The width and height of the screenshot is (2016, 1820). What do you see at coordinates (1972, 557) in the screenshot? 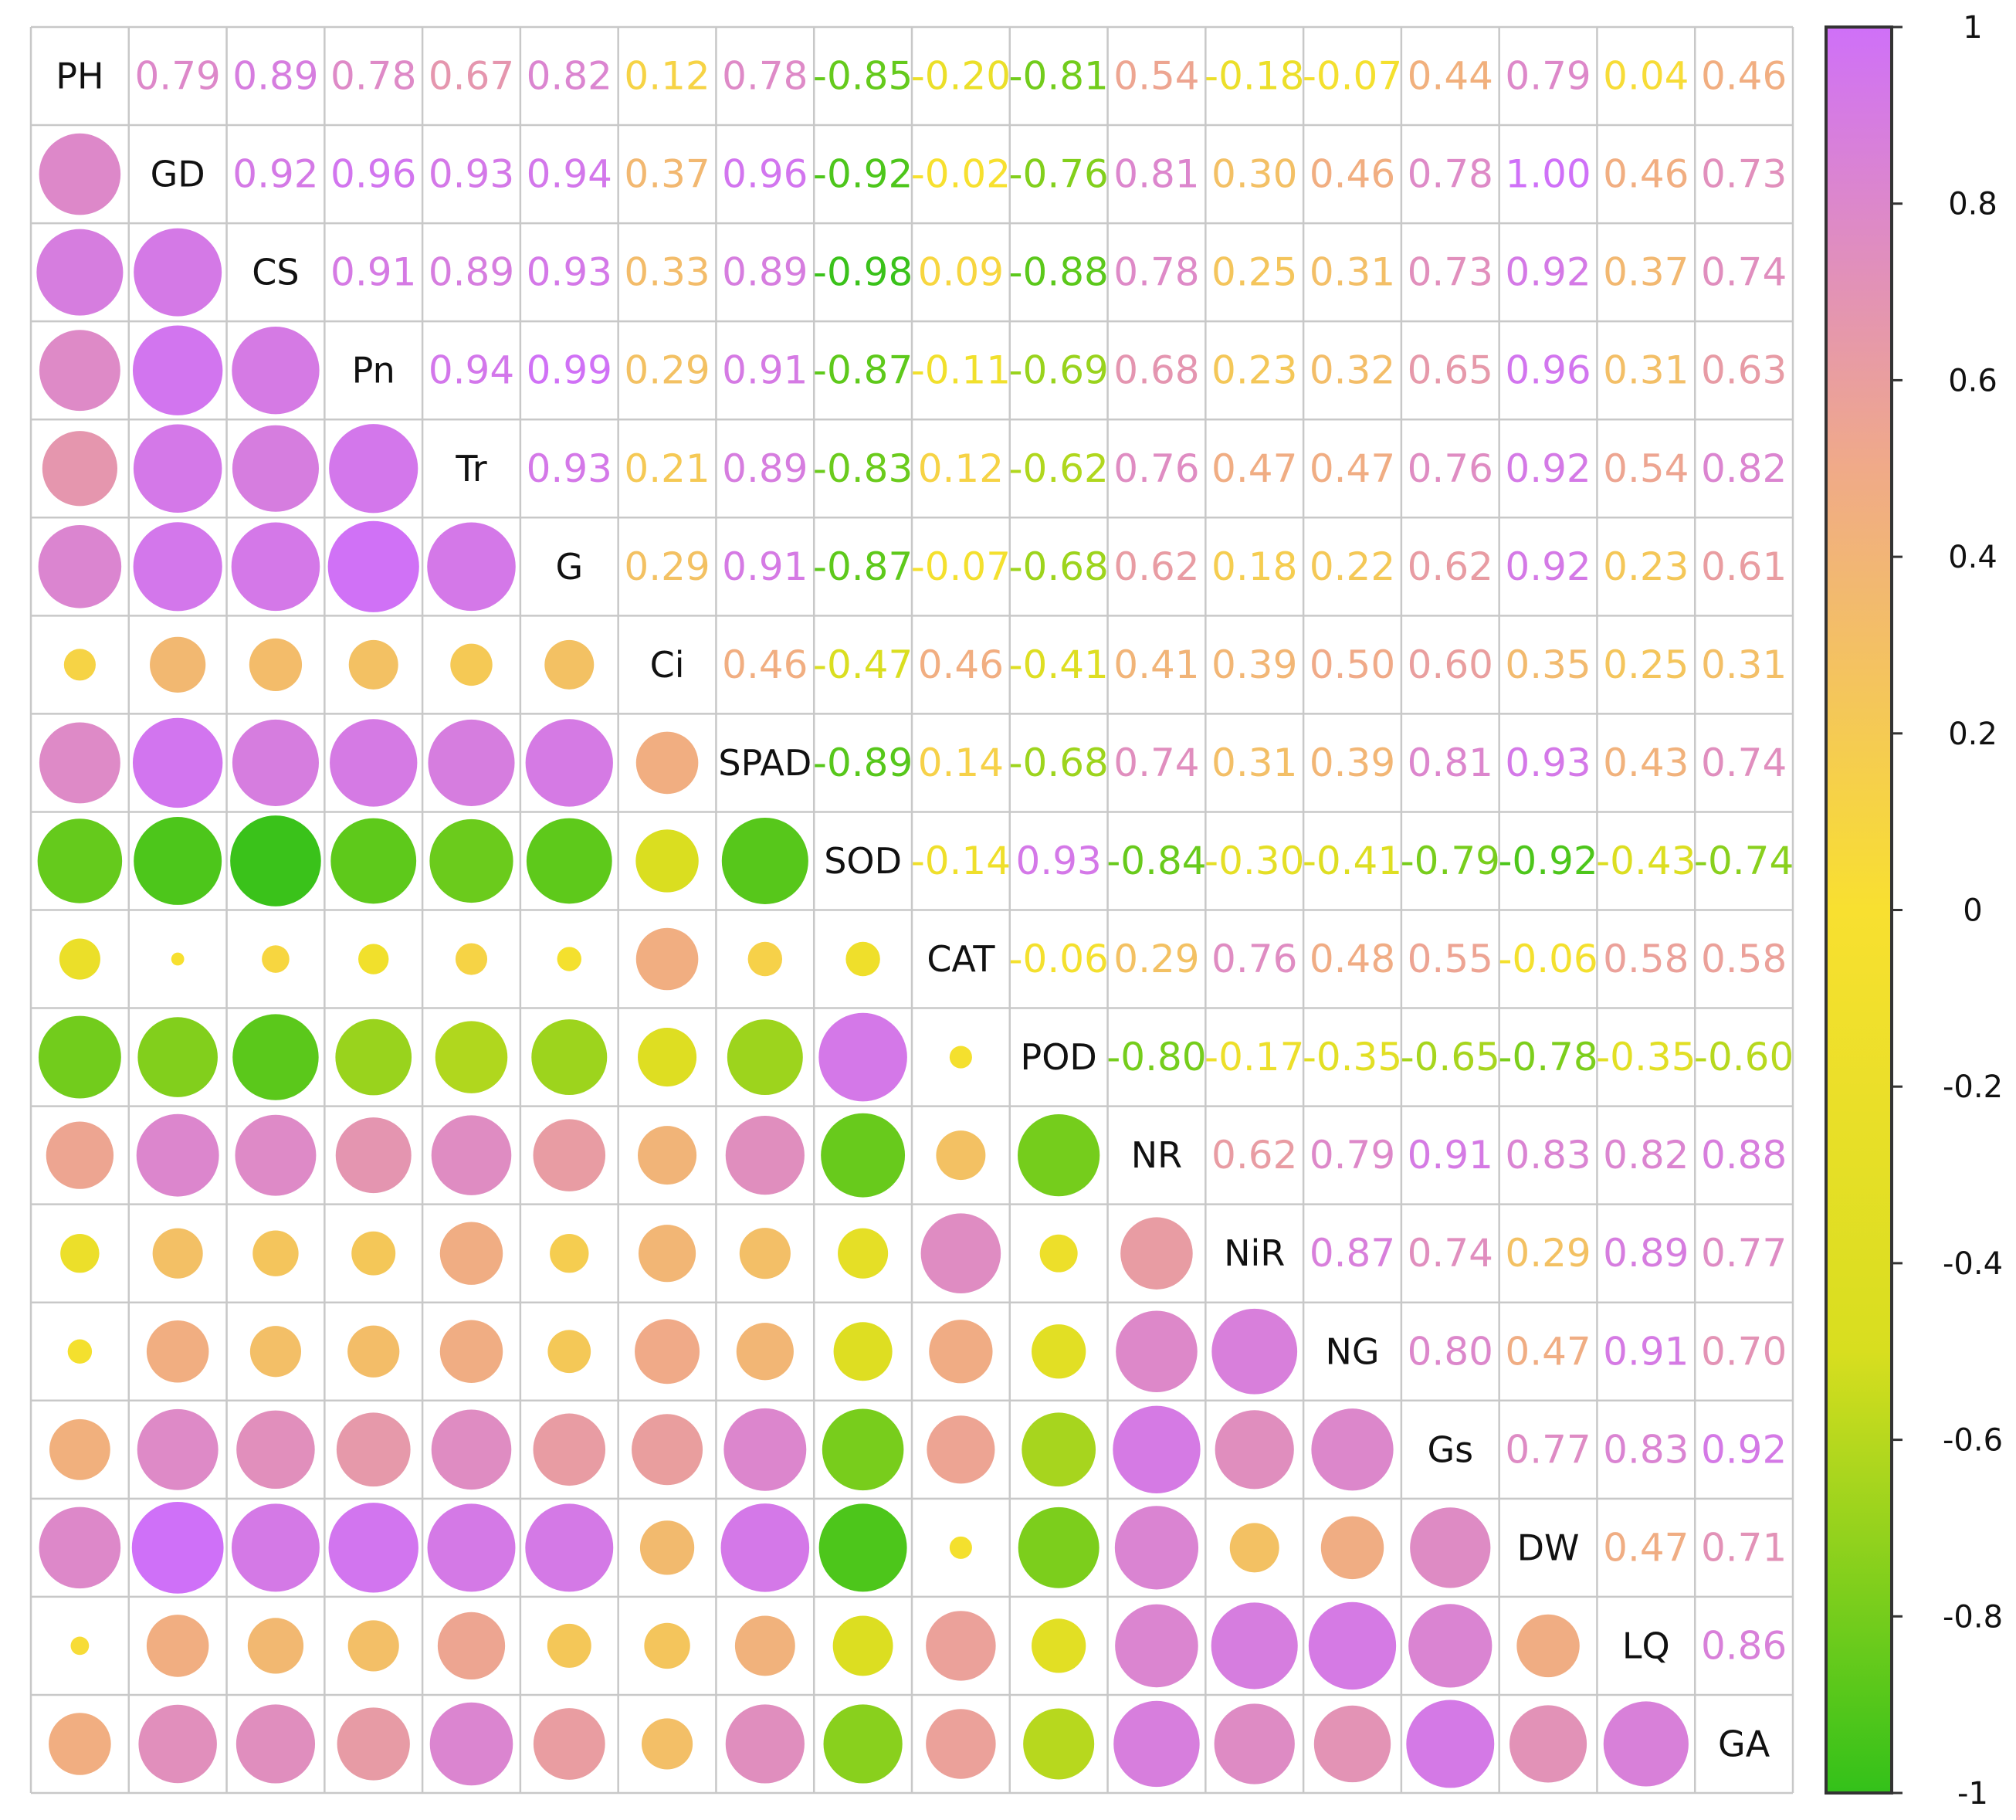
I see `colorbar-tick-label: 0.4` at bounding box center [1972, 557].